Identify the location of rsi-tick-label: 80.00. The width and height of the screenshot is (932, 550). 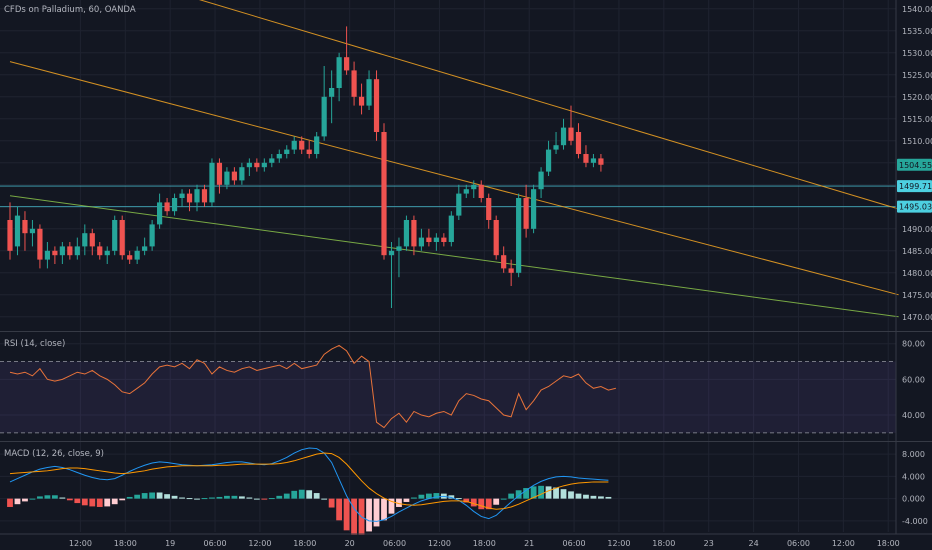
(913, 344).